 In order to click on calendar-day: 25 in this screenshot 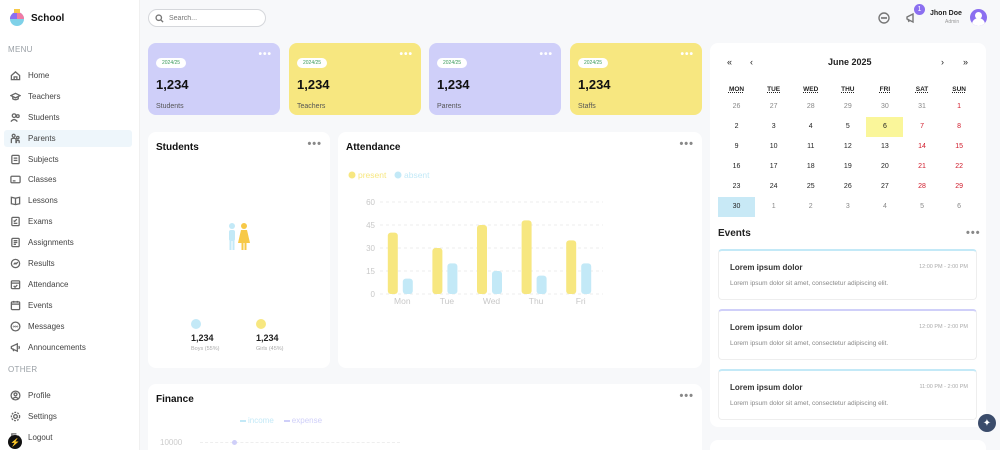, I will do `click(810, 186)`.